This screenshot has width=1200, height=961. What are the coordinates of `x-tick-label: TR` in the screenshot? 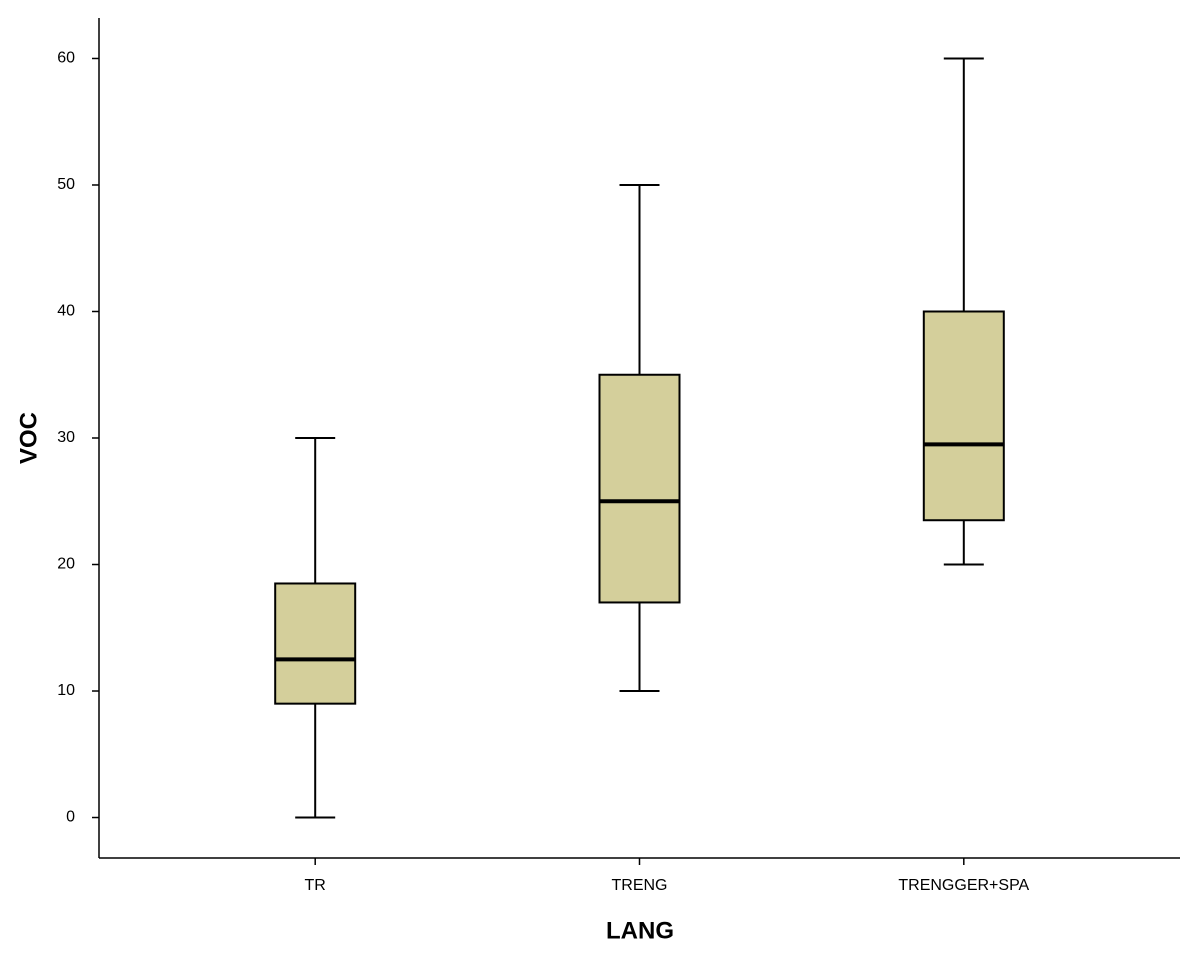 It's located at (315, 885).